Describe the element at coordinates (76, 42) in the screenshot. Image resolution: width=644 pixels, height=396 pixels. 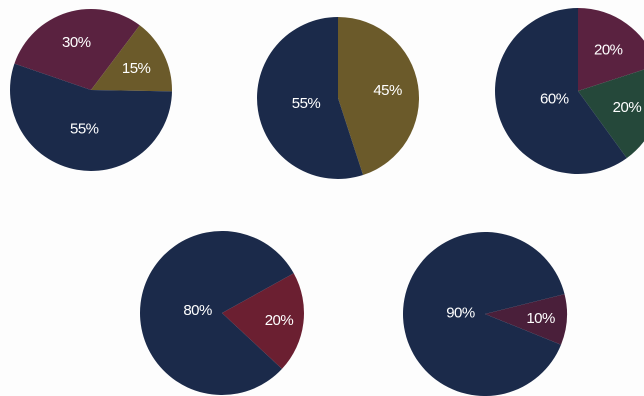
I see `pie-1-slice-1-label: 30%` at that location.